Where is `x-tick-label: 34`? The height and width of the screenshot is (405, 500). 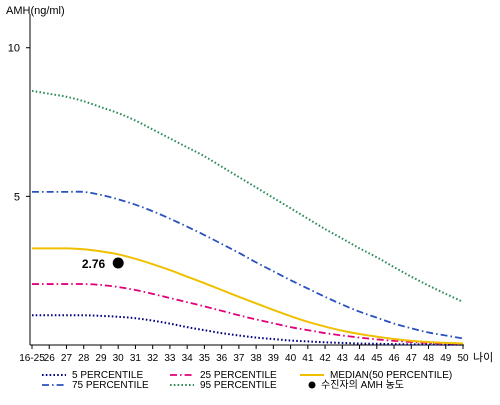
x-tick-label: 34 is located at coordinates (188, 358).